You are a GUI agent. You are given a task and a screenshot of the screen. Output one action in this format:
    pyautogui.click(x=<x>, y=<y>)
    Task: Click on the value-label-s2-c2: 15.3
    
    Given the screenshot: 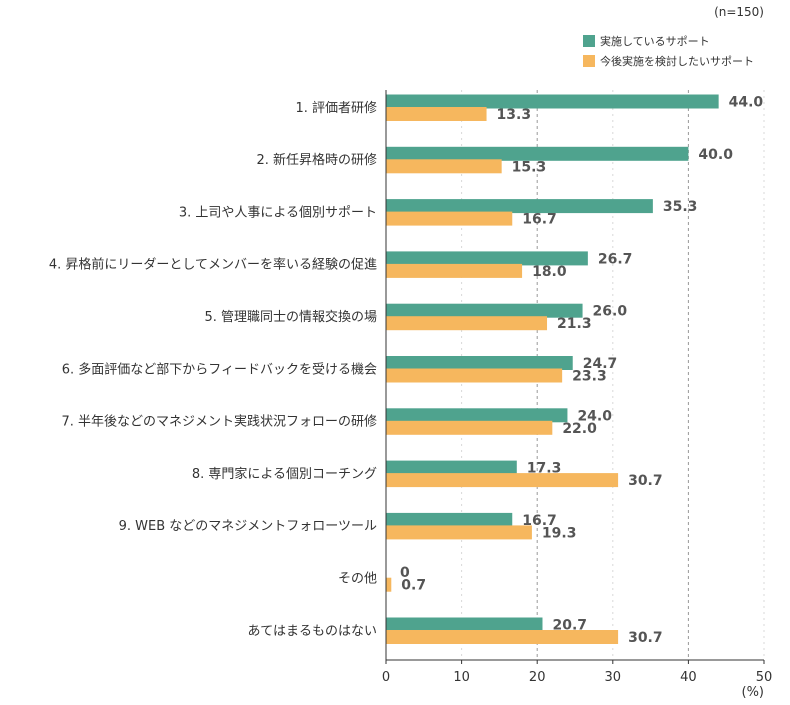 What is the action you would take?
    pyautogui.click(x=529, y=167)
    